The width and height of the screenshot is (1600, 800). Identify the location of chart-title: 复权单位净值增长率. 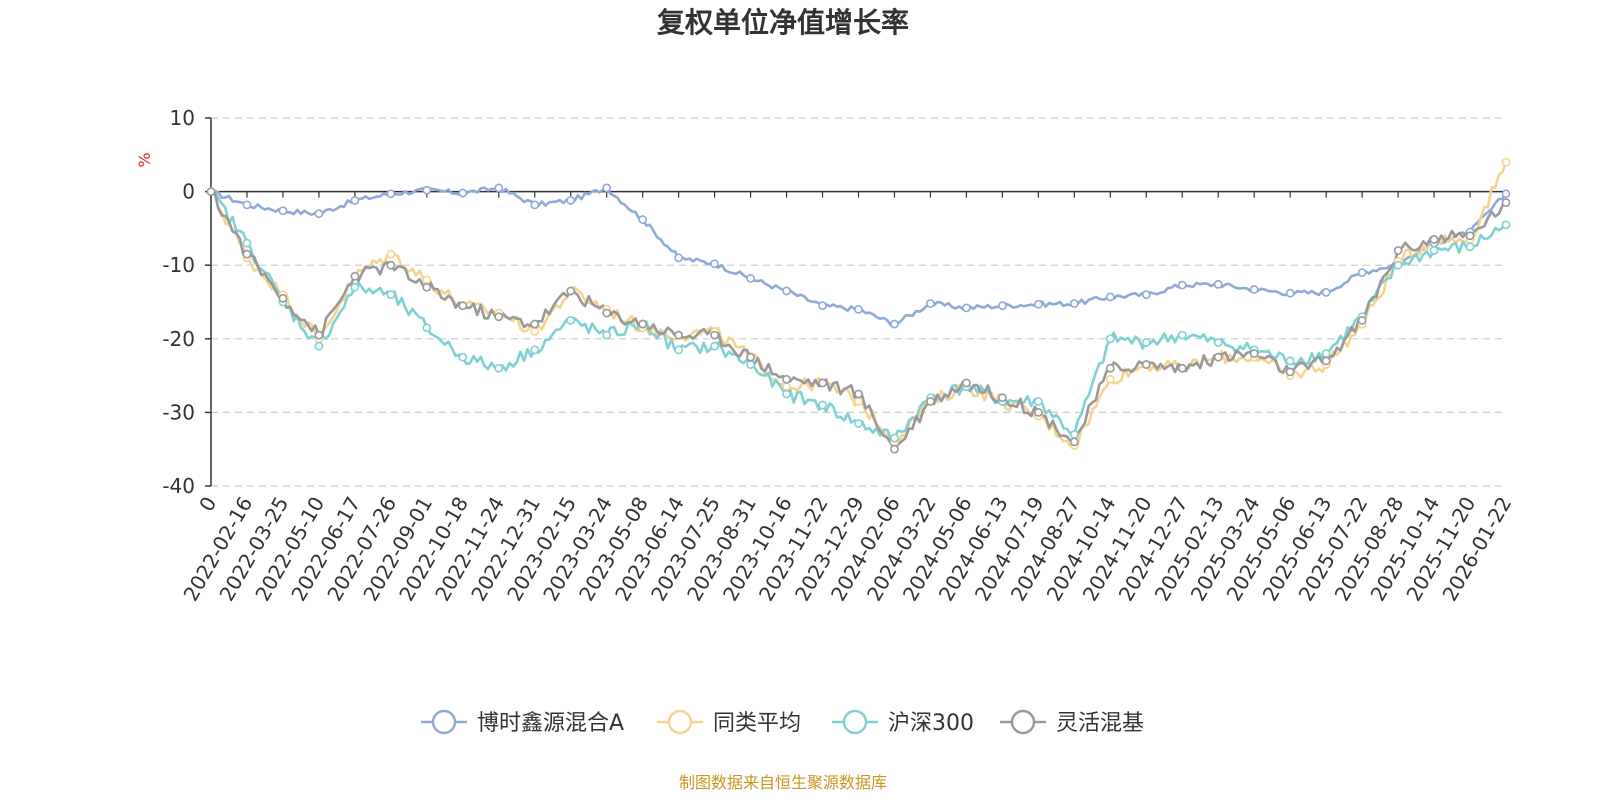
(783, 22).